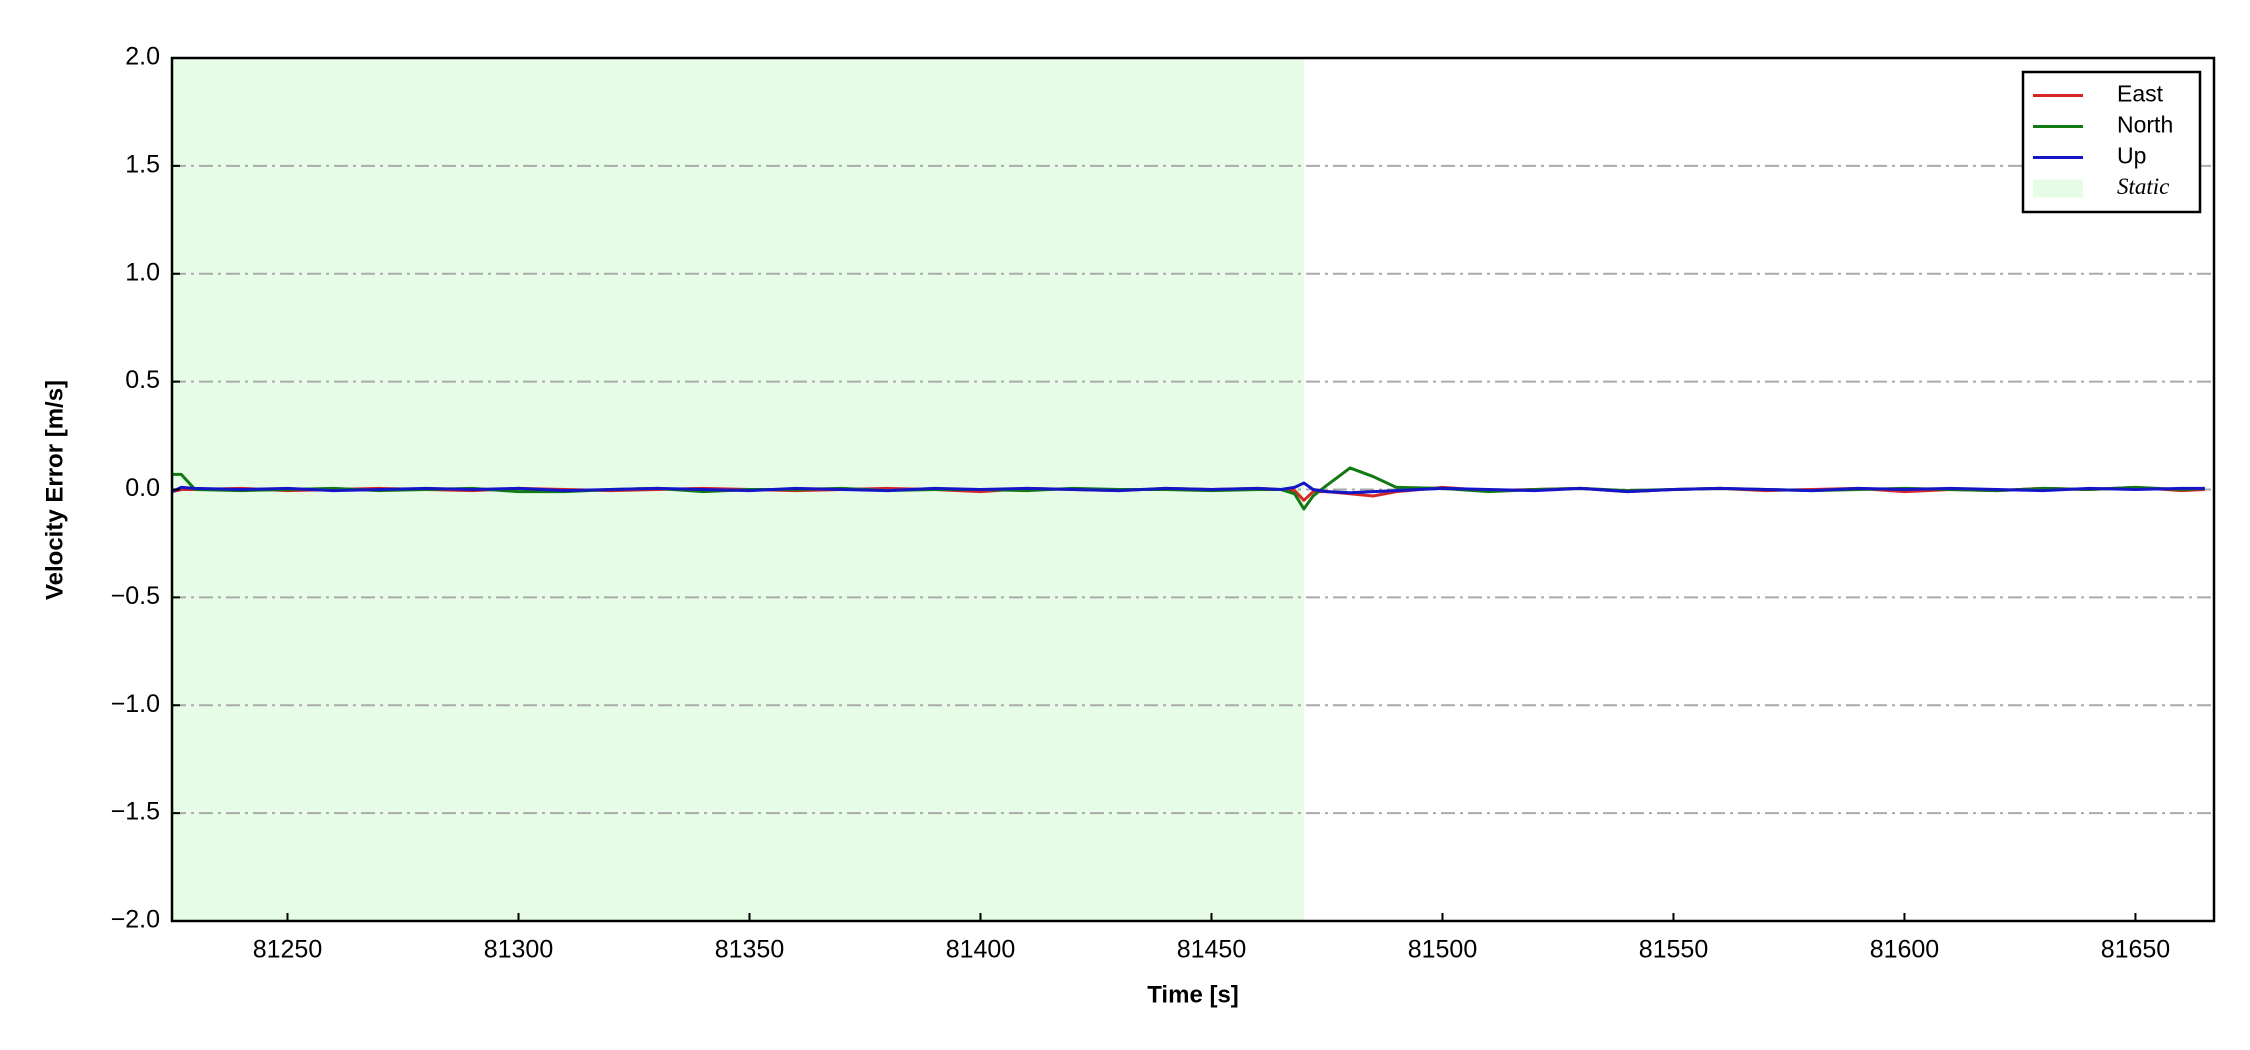 Image resolution: width=2250 pixels, height=1050 pixels. I want to click on y-tick-label: −0.5, so click(135, 596).